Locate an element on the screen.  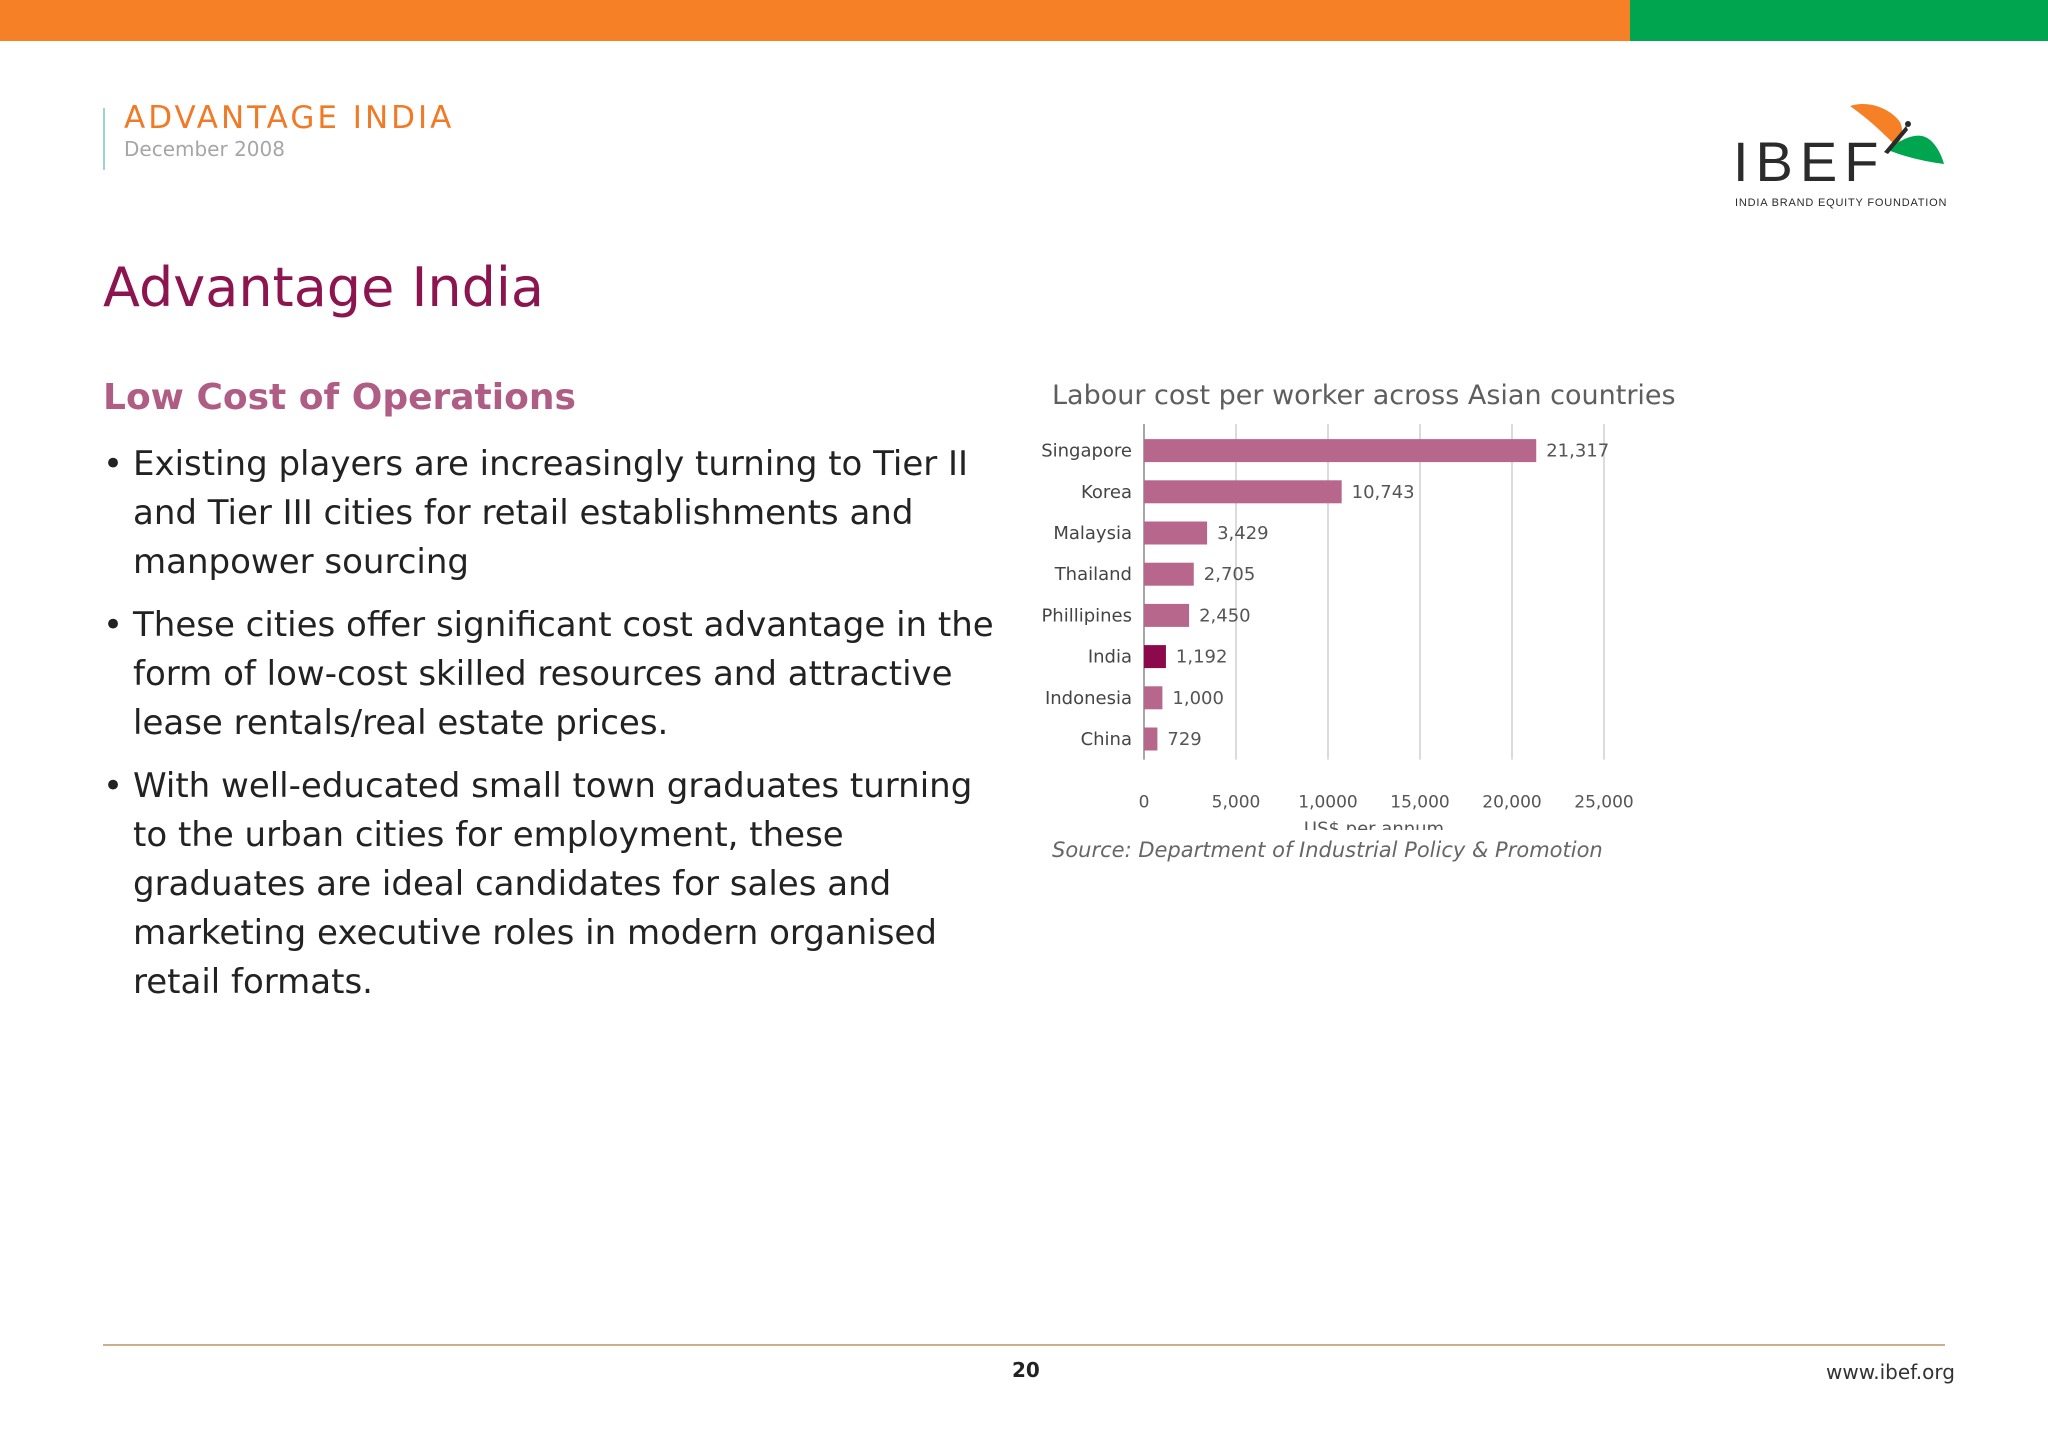
category-label: China is located at coordinates (1106, 739).